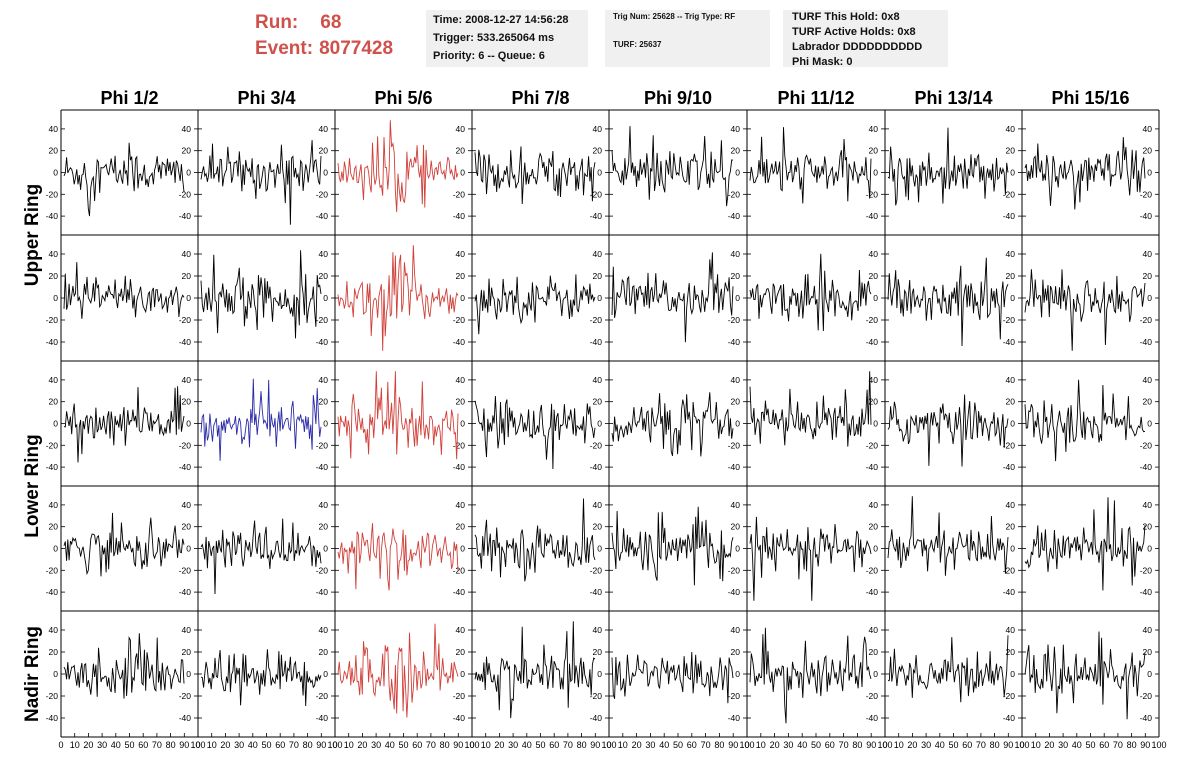  Describe the element at coordinates (129, 745) in the screenshot. I see `x-tick-label: 50` at that location.